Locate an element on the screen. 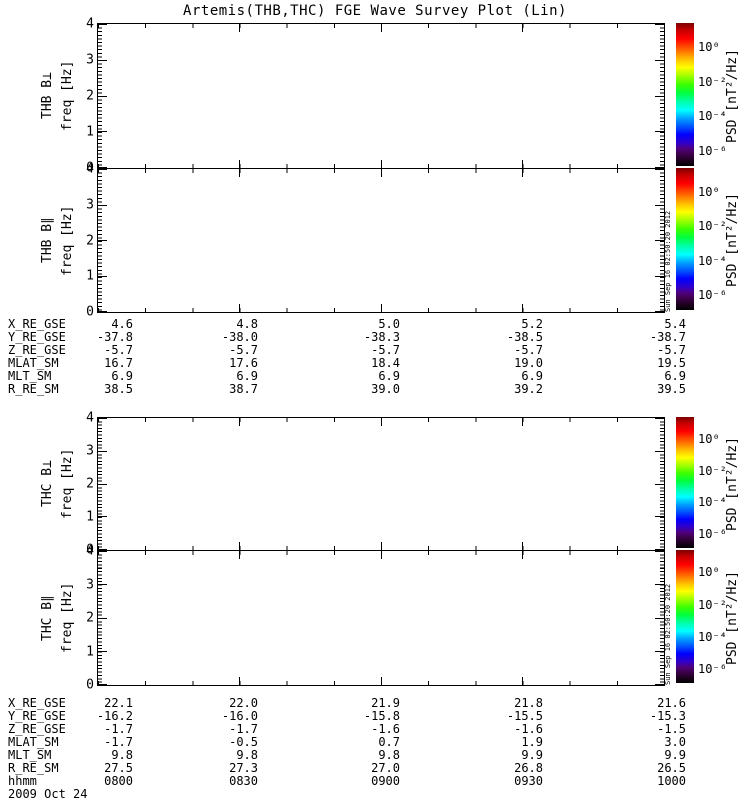 The width and height of the screenshot is (750, 800). time-axis-label: hhmm is located at coordinates (22, 781).